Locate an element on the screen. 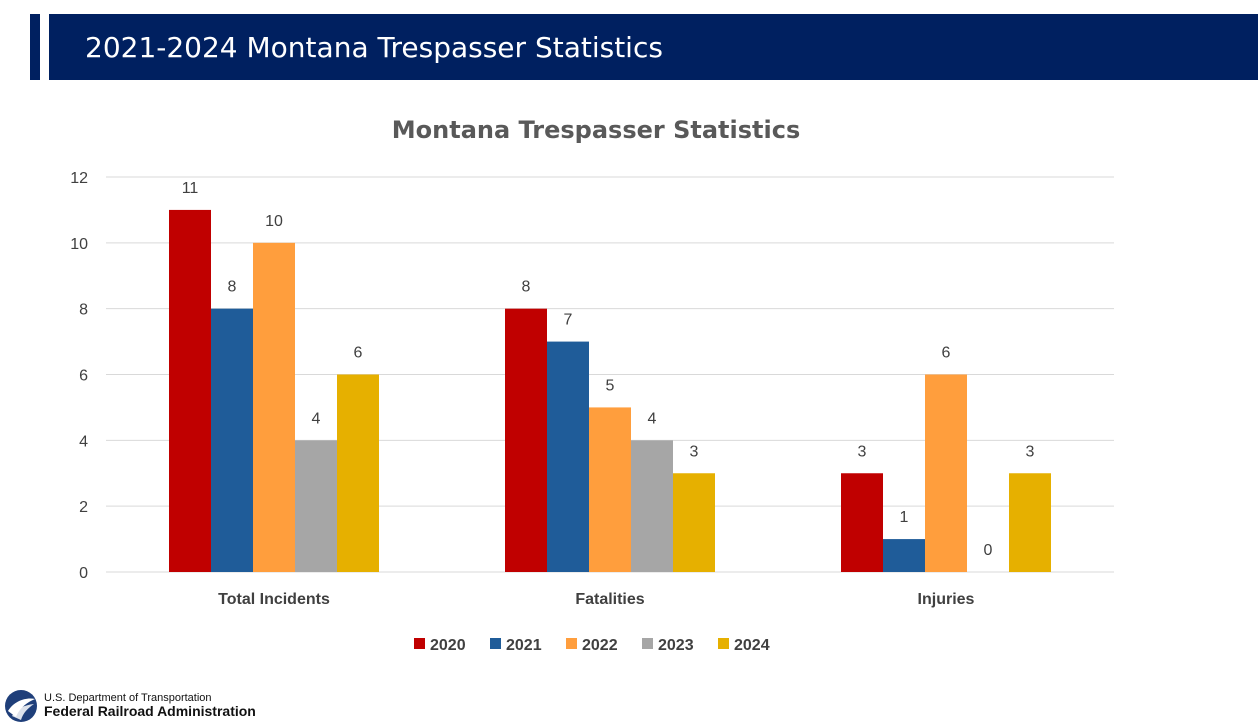  y-tick-label: 8 is located at coordinates (83, 310).